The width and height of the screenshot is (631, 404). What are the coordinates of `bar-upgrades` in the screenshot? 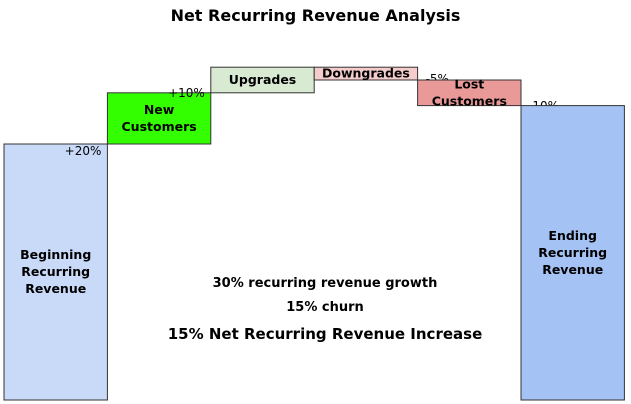 It's located at (262, 80).